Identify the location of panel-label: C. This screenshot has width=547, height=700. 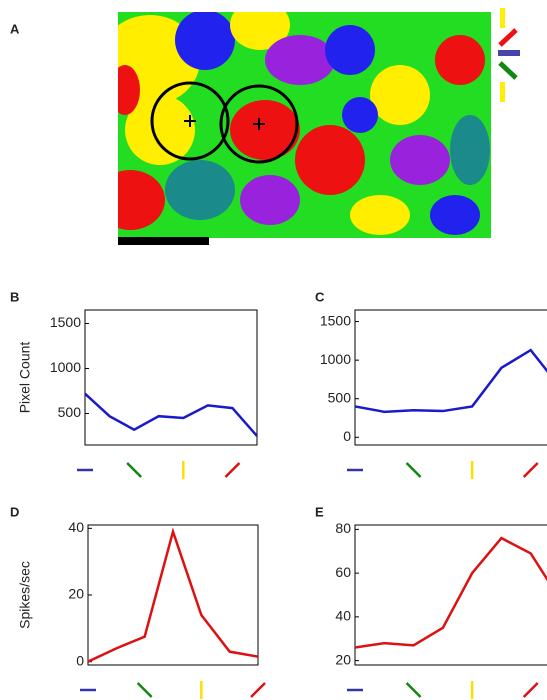
(320, 296).